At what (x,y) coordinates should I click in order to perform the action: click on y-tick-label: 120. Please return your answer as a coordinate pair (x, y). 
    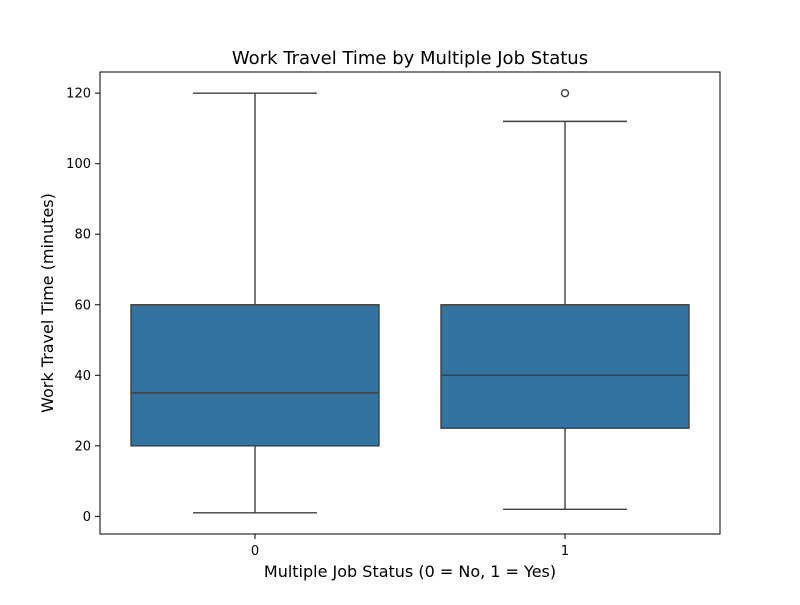
    Looking at the image, I should click on (78, 94).